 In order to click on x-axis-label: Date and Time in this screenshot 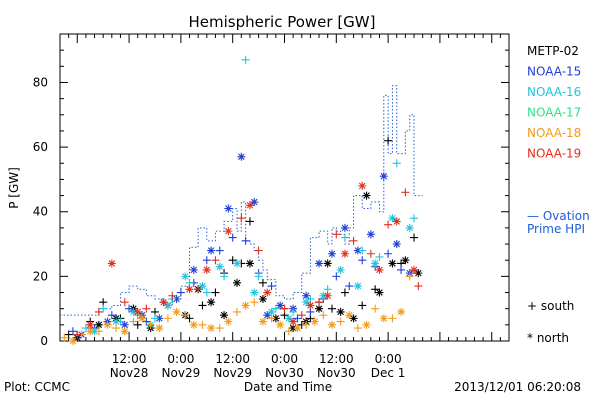, I will do `click(288, 387)`.